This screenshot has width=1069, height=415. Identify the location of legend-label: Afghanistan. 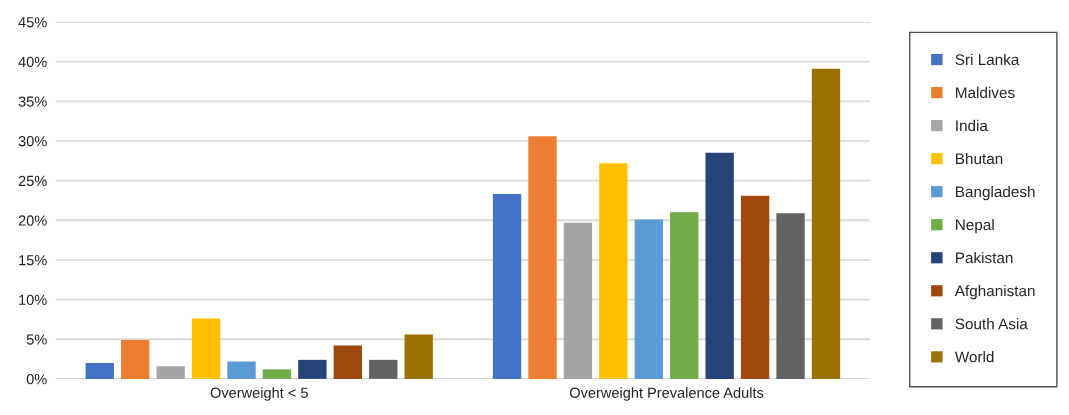
(994, 292).